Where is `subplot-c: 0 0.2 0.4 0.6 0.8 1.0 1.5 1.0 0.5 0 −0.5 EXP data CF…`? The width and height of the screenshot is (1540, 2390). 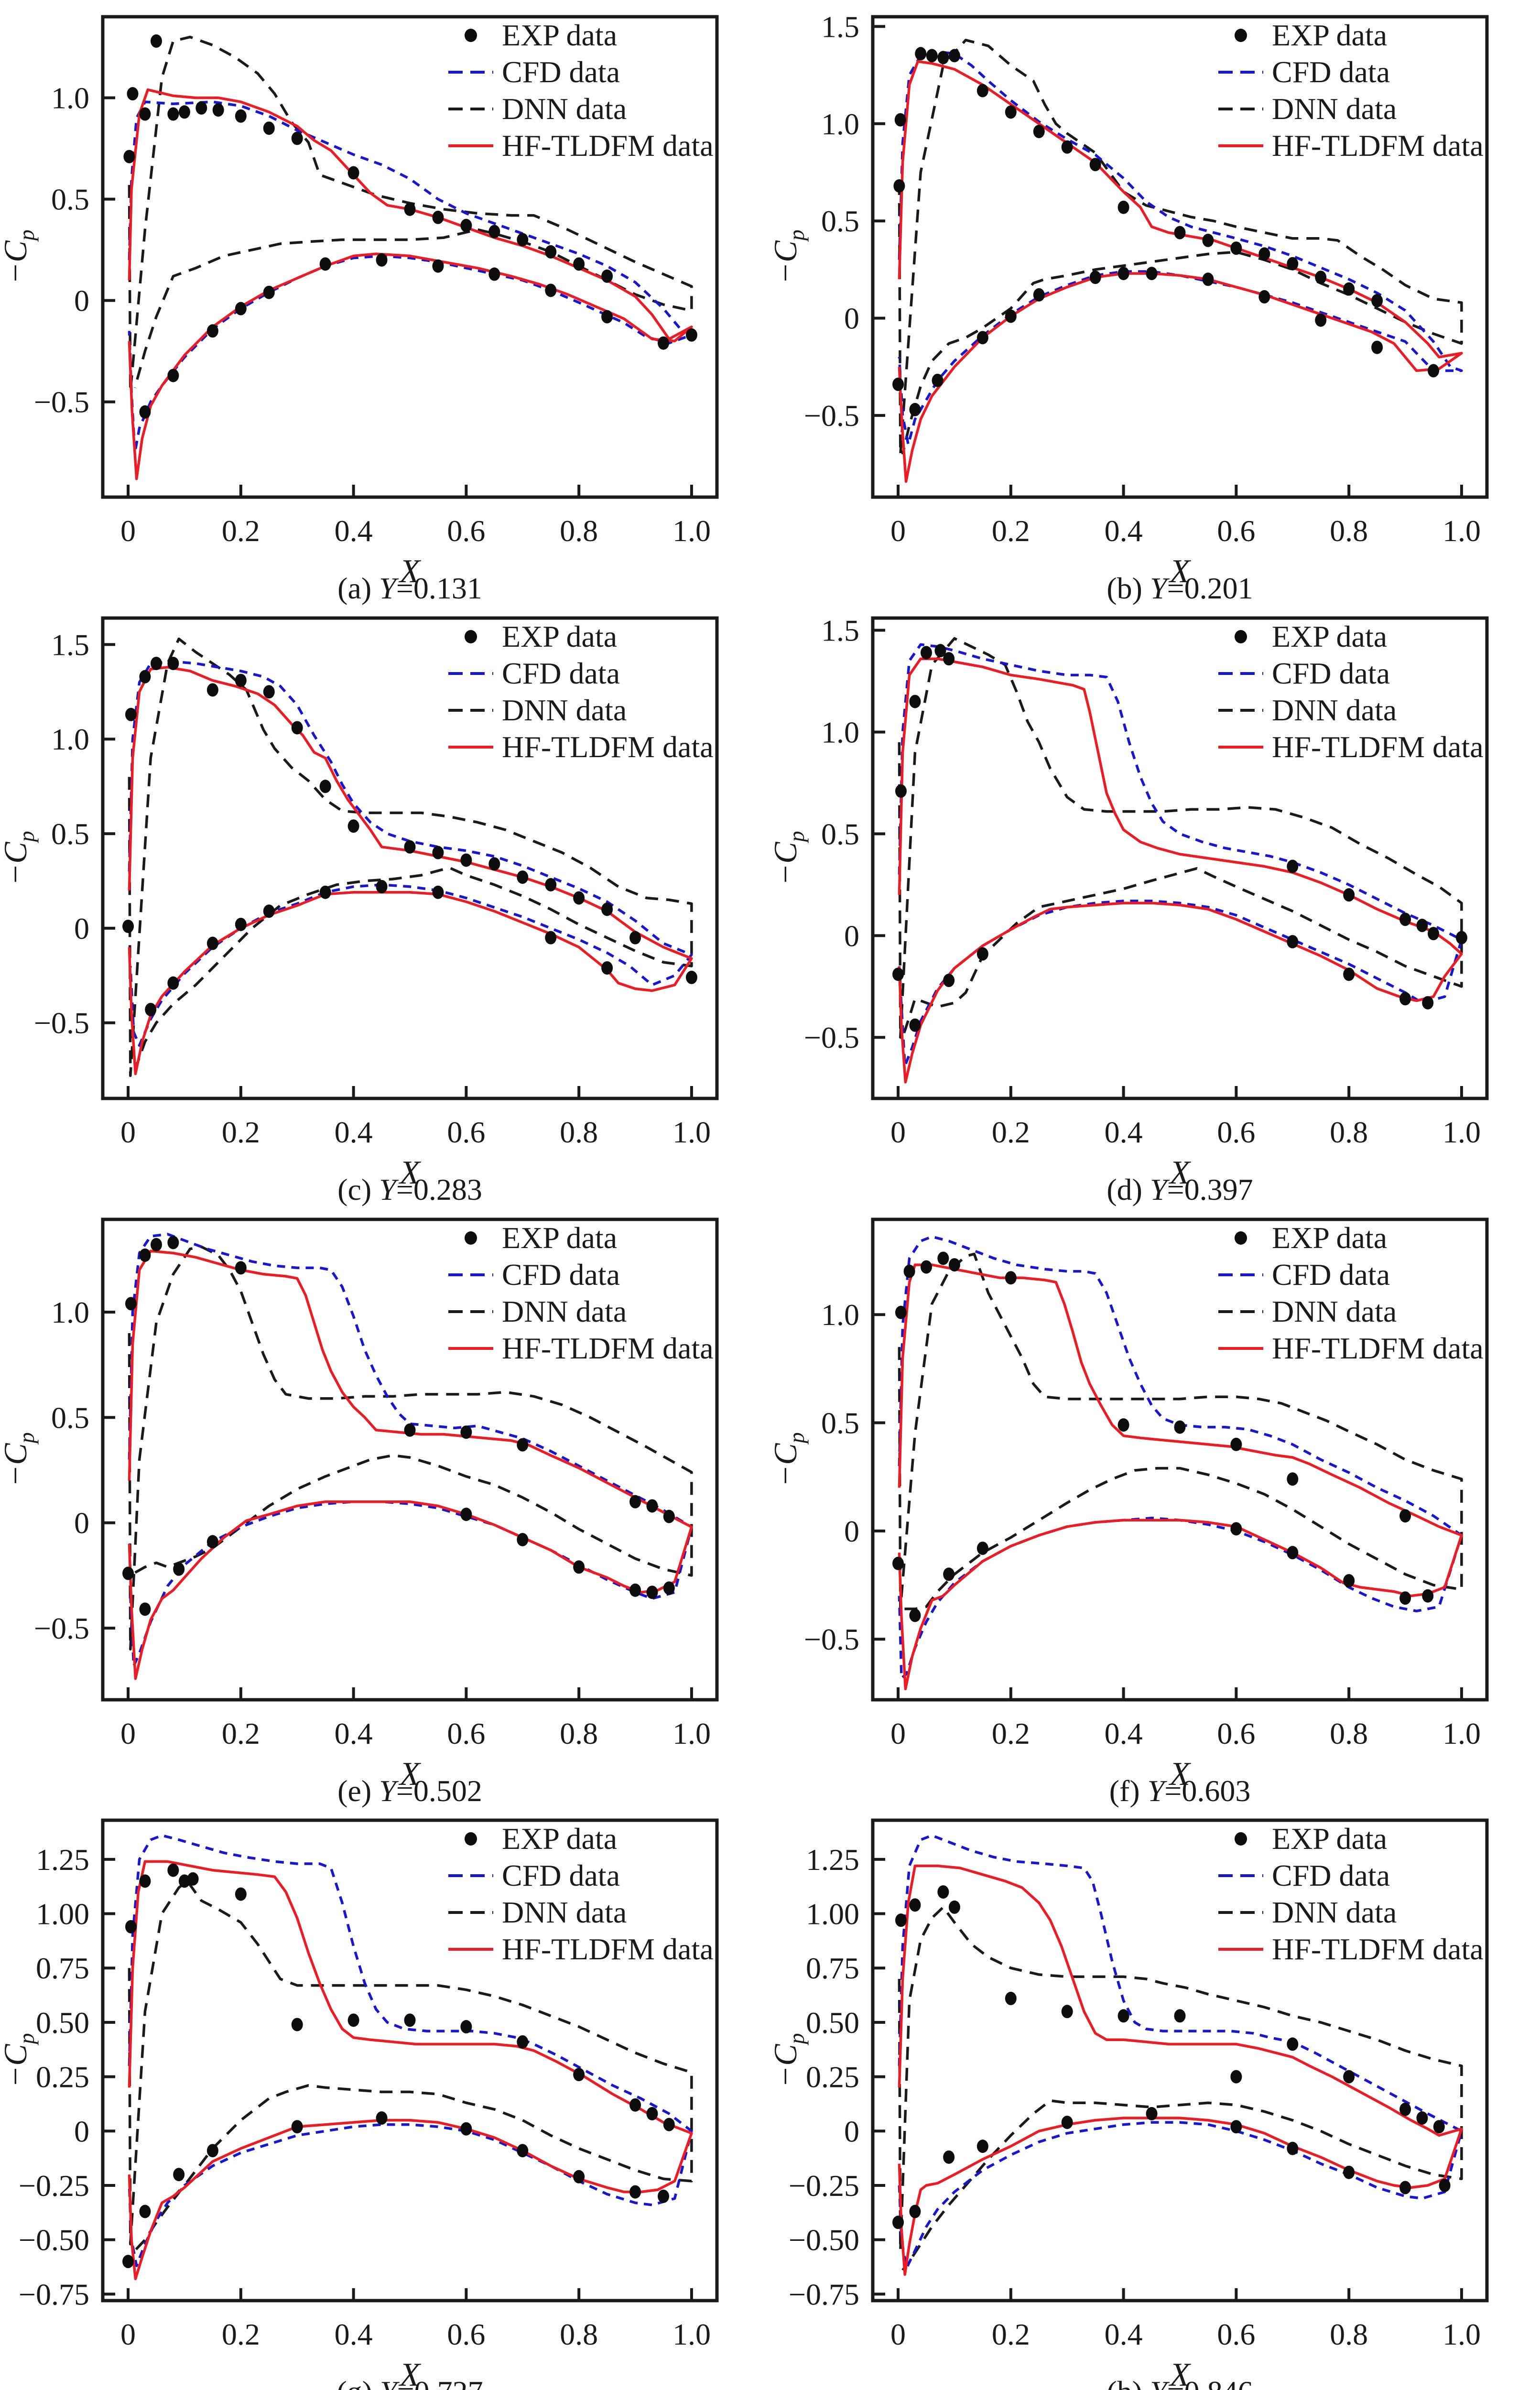
subplot-c: 0 0.2 0.4 0.6 0.8 1.0 1.5 1.0 0.5 0 −0.5 EXP data CF… is located at coordinates (385, 903).